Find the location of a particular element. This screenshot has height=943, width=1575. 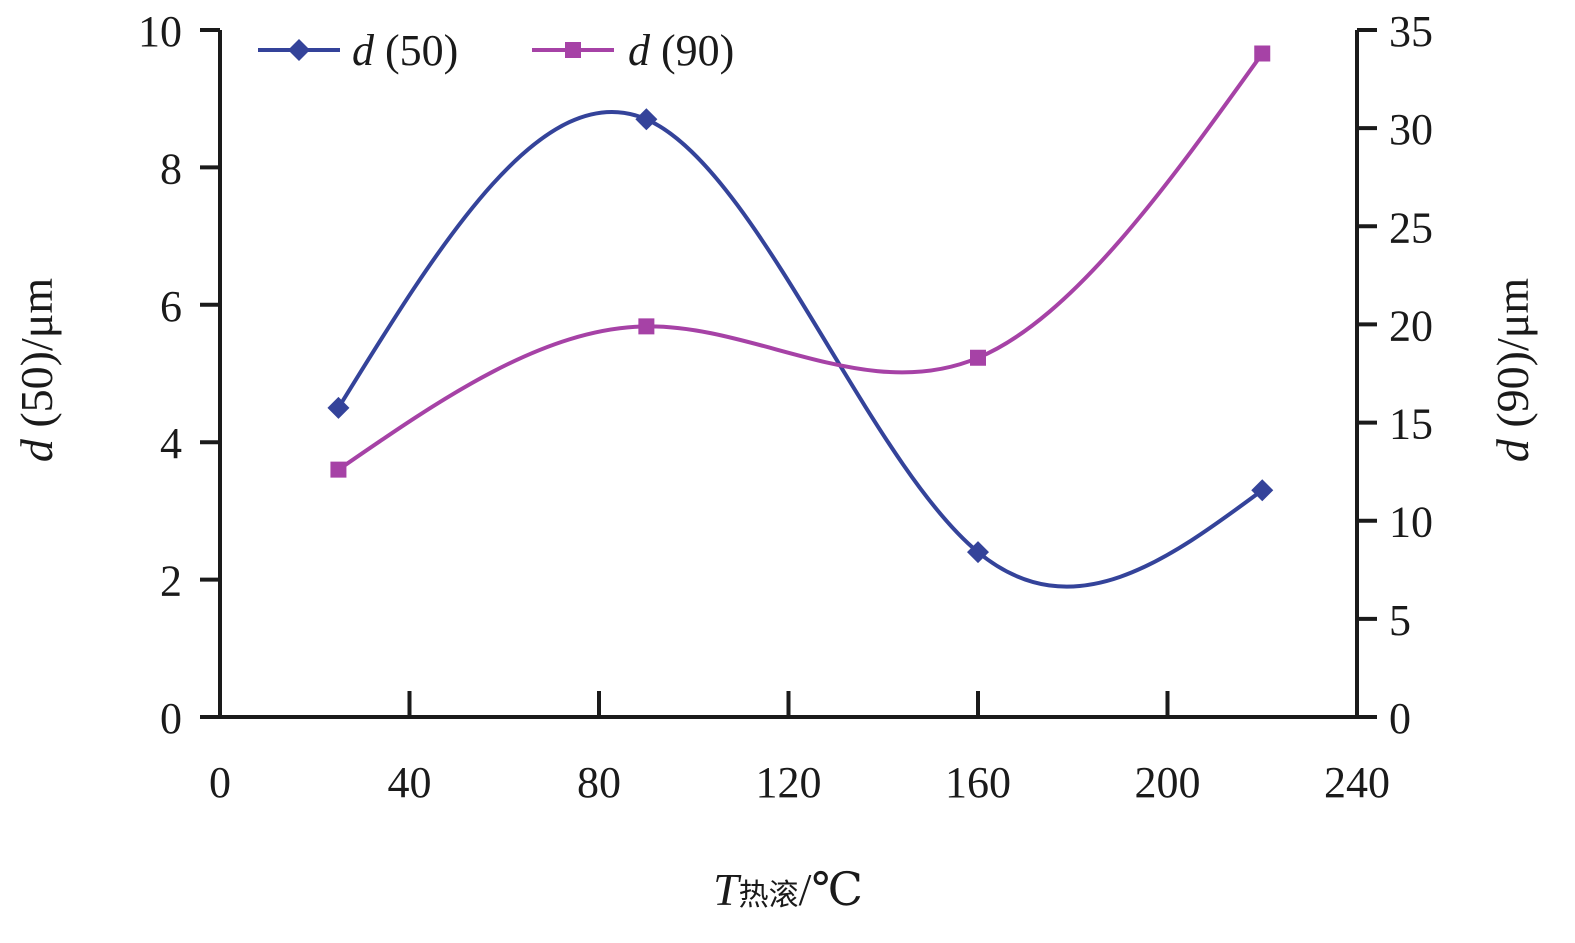

y-left-tick-label: 8 is located at coordinates (171, 168).